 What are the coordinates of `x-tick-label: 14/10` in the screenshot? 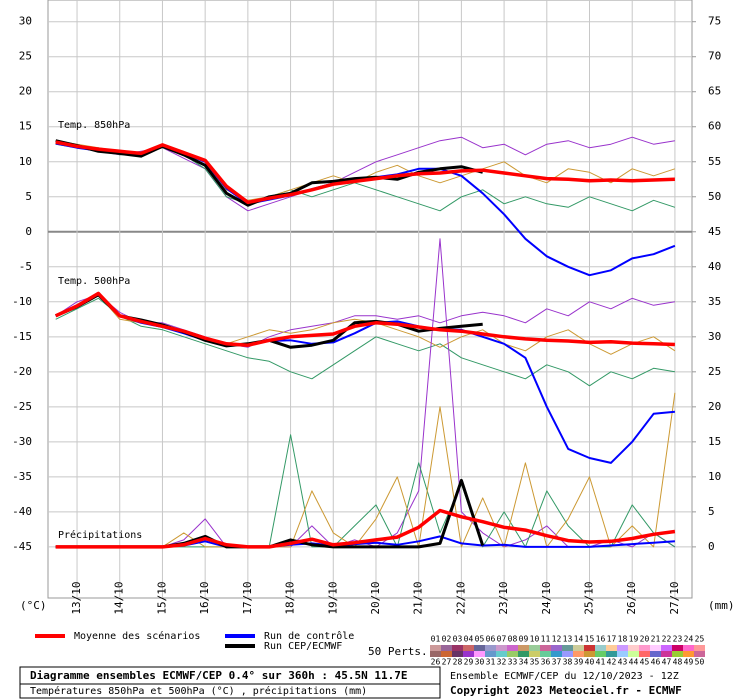 It's located at (119, 597).